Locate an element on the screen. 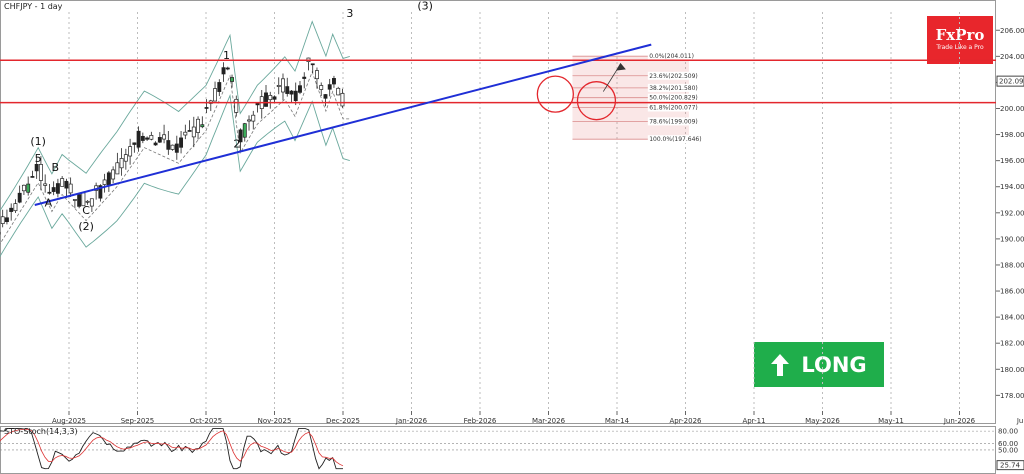 The width and height of the screenshot is (1024, 474). y-tick-label: 186.000 is located at coordinates (1012, 292).